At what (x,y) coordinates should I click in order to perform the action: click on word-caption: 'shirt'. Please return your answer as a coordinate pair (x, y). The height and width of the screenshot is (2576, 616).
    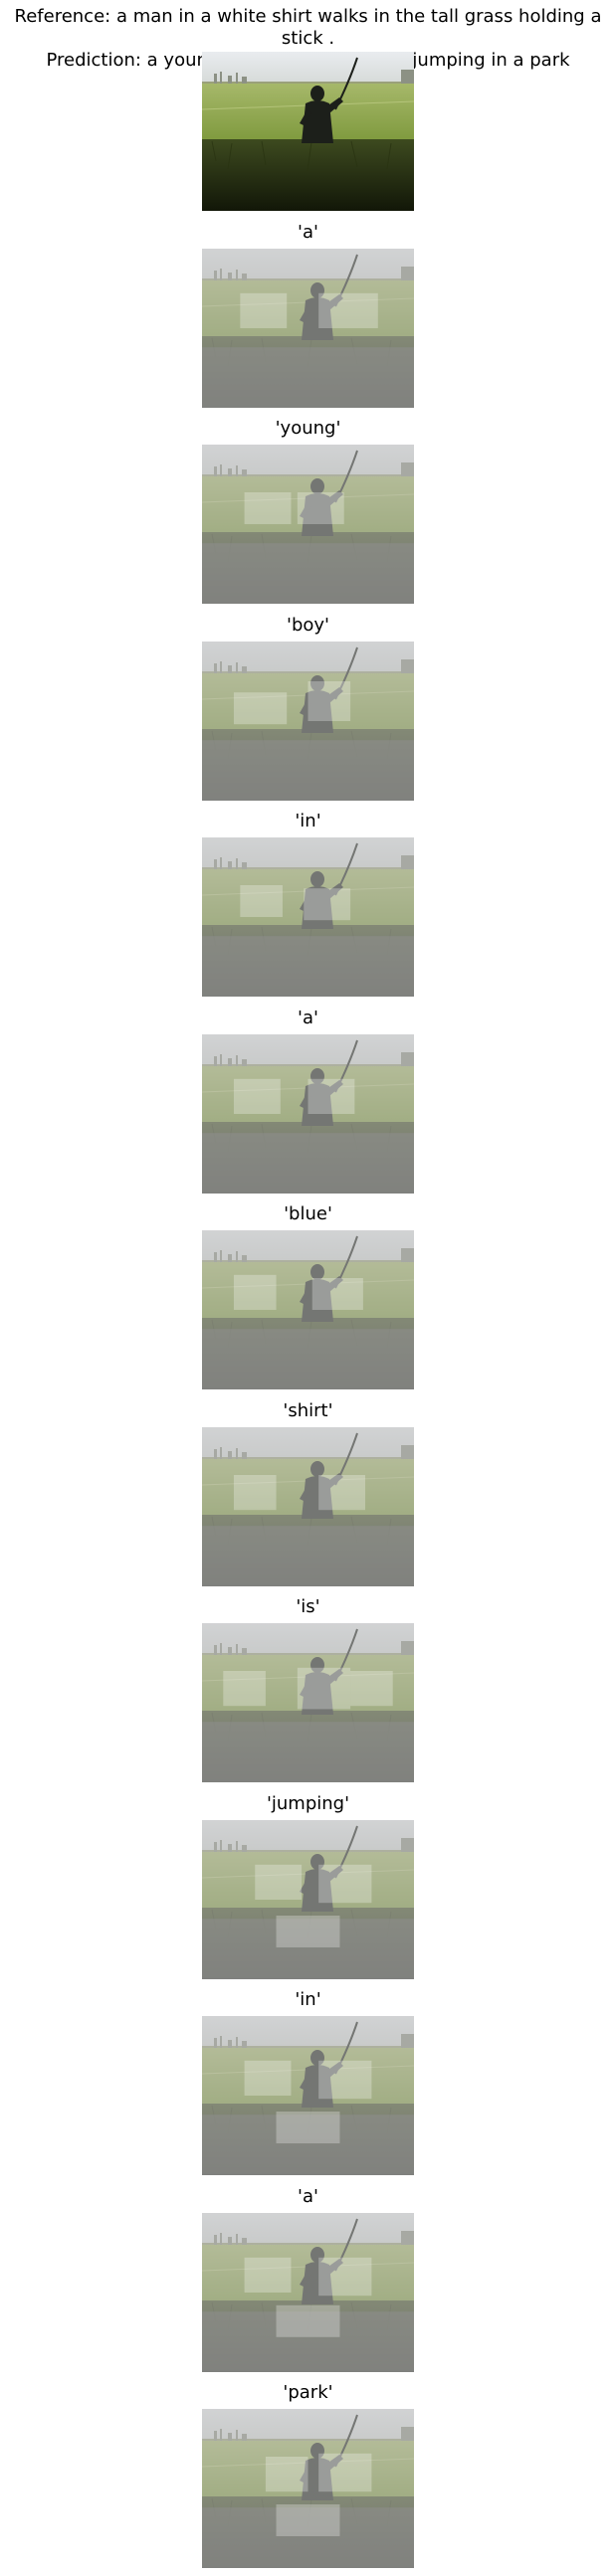
    Looking at the image, I should click on (308, 1410).